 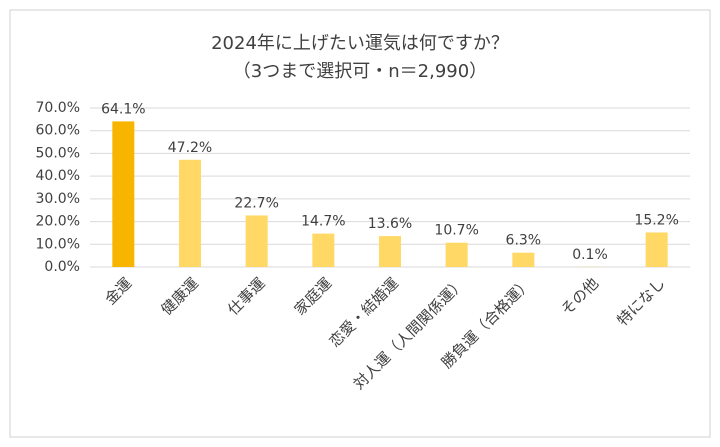 What do you see at coordinates (390, 224) in the screenshot?
I see `data-label: 13.6%` at bounding box center [390, 224].